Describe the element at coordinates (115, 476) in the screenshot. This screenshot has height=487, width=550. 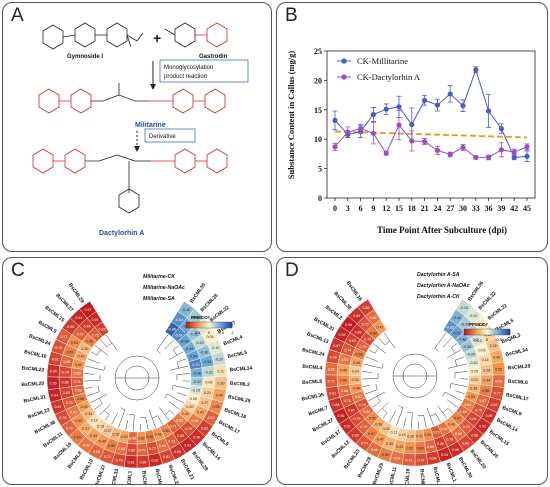
I see `gene-label: BsCML33` at that location.